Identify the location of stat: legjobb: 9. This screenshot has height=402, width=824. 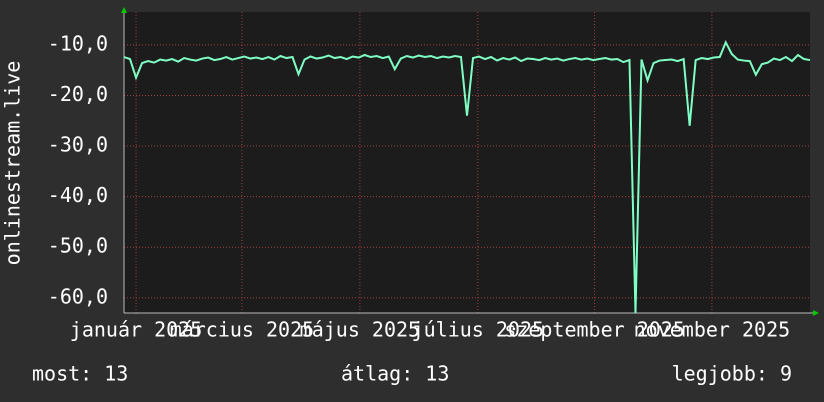
(732, 374).